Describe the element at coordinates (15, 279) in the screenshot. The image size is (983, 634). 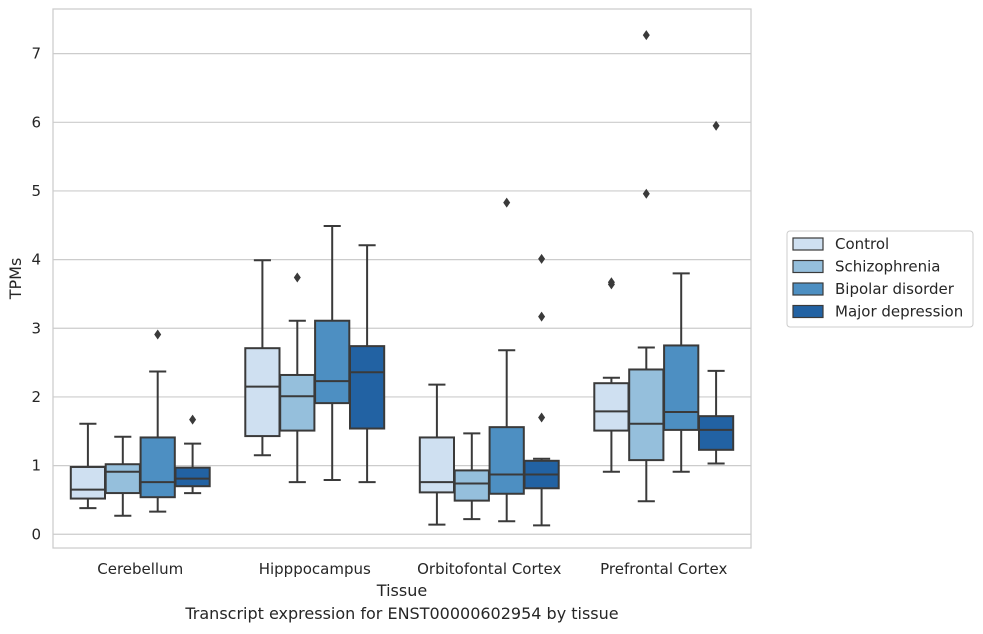
I see `y-axis-title: TPMs` at that location.